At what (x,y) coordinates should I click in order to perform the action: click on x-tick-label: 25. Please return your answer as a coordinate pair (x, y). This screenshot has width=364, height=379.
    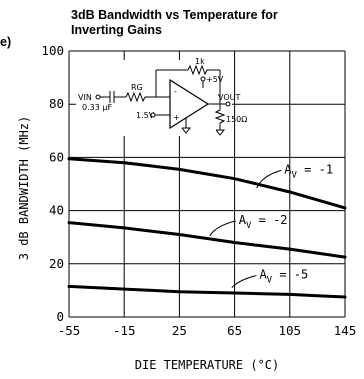
    Looking at the image, I should click on (179, 330).